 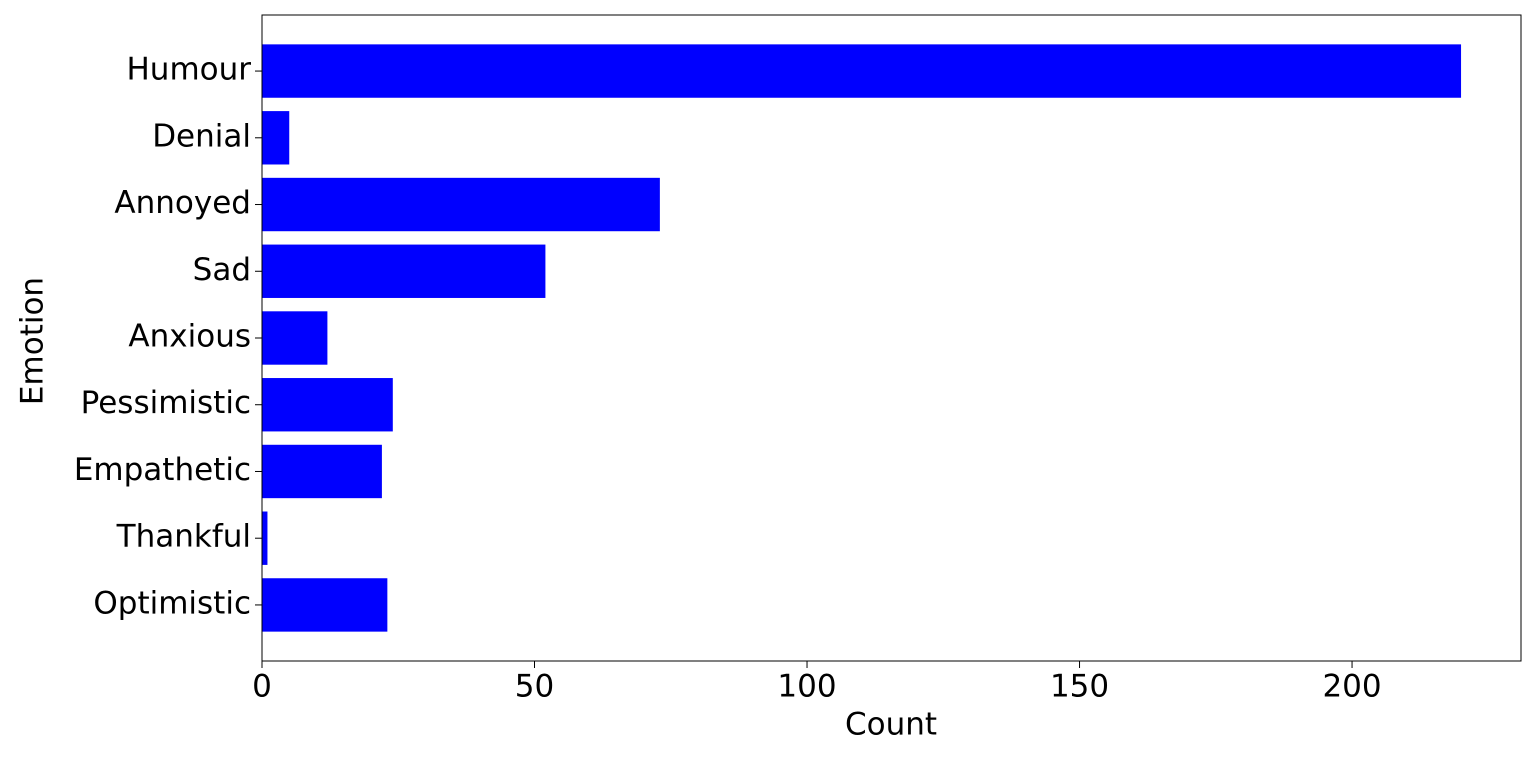 What do you see at coordinates (188, 70) in the screenshot?
I see `y-tick-label: Humour` at bounding box center [188, 70].